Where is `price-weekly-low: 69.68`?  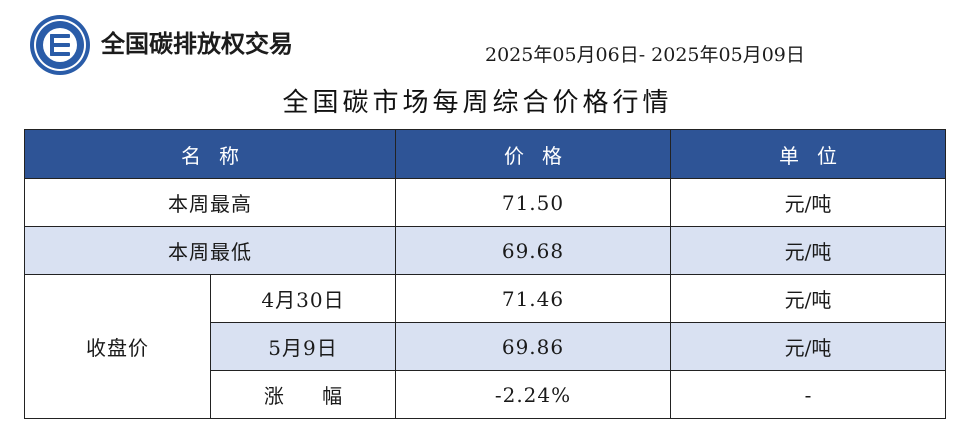
price-weekly-low: 69.68 is located at coordinates (533, 250).